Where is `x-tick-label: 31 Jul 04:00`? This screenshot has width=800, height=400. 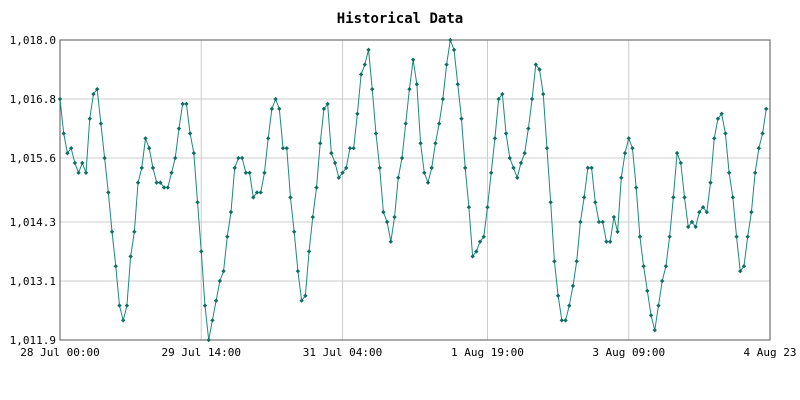
x-tick-label: 31 Jul 04:00 is located at coordinates (342, 352).